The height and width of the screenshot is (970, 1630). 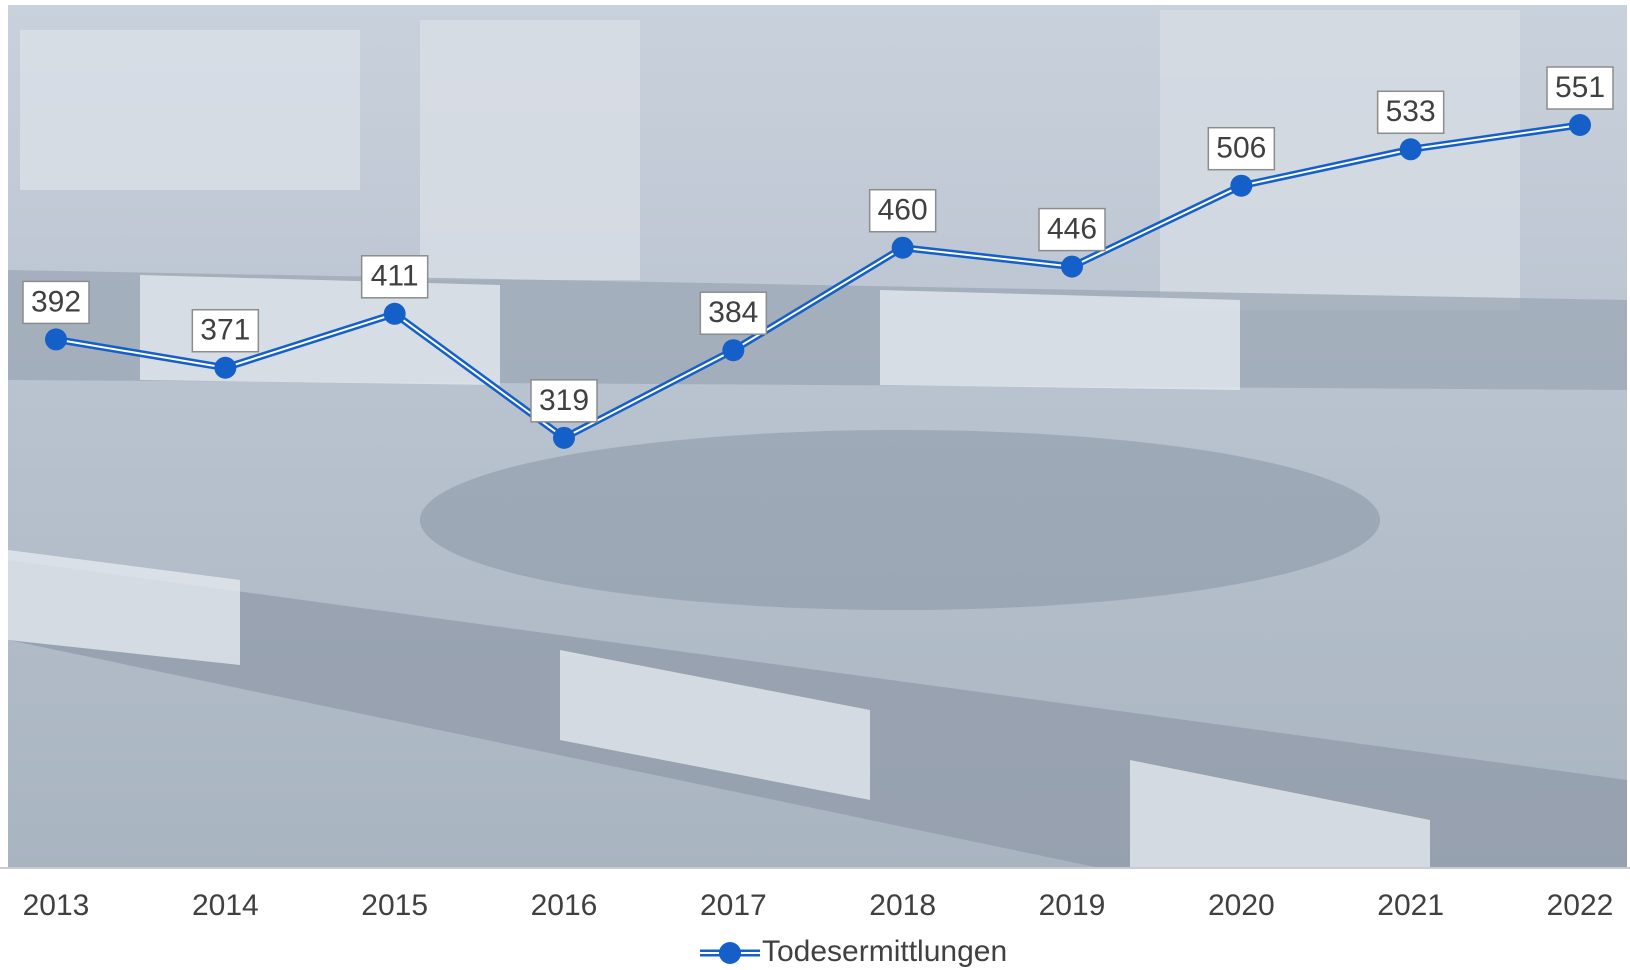 I want to click on data-label: 446, so click(x=1072, y=229).